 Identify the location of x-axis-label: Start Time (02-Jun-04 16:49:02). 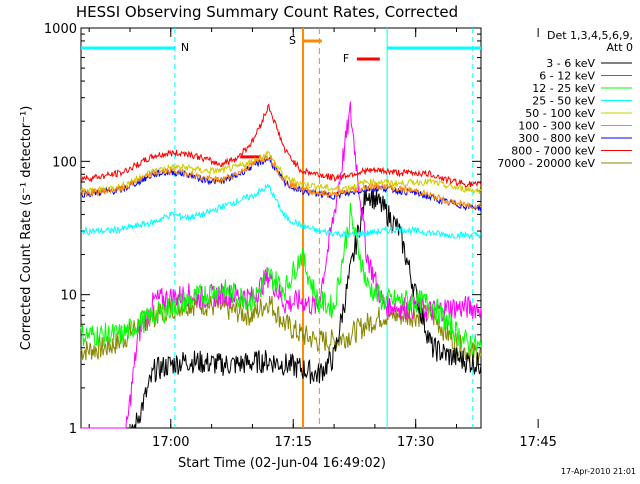
(282, 463).